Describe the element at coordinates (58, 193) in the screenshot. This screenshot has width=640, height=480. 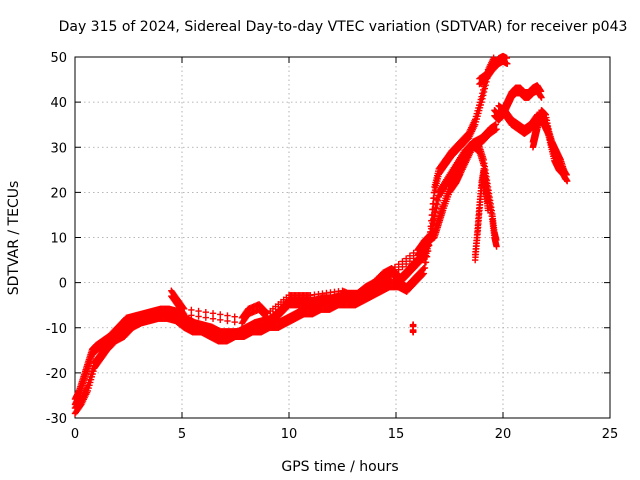
I see `y-tick-label: 20` at that location.